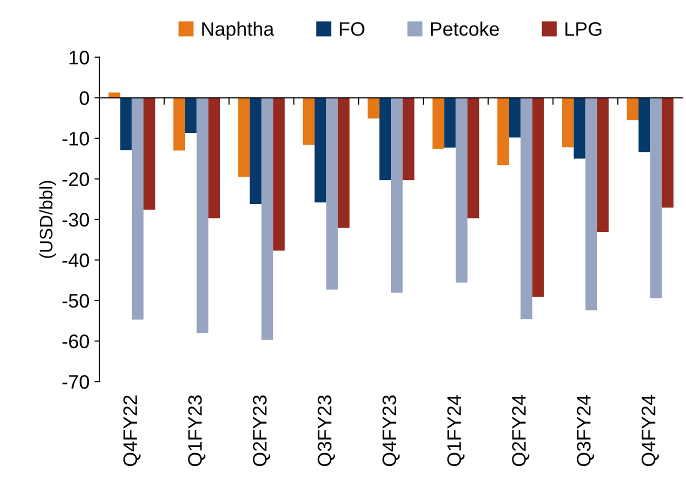 Image resolution: width=686 pixels, height=477 pixels. Describe the element at coordinates (79, 57) in the screenshot. I see `y-tick-label: 10` at that location.